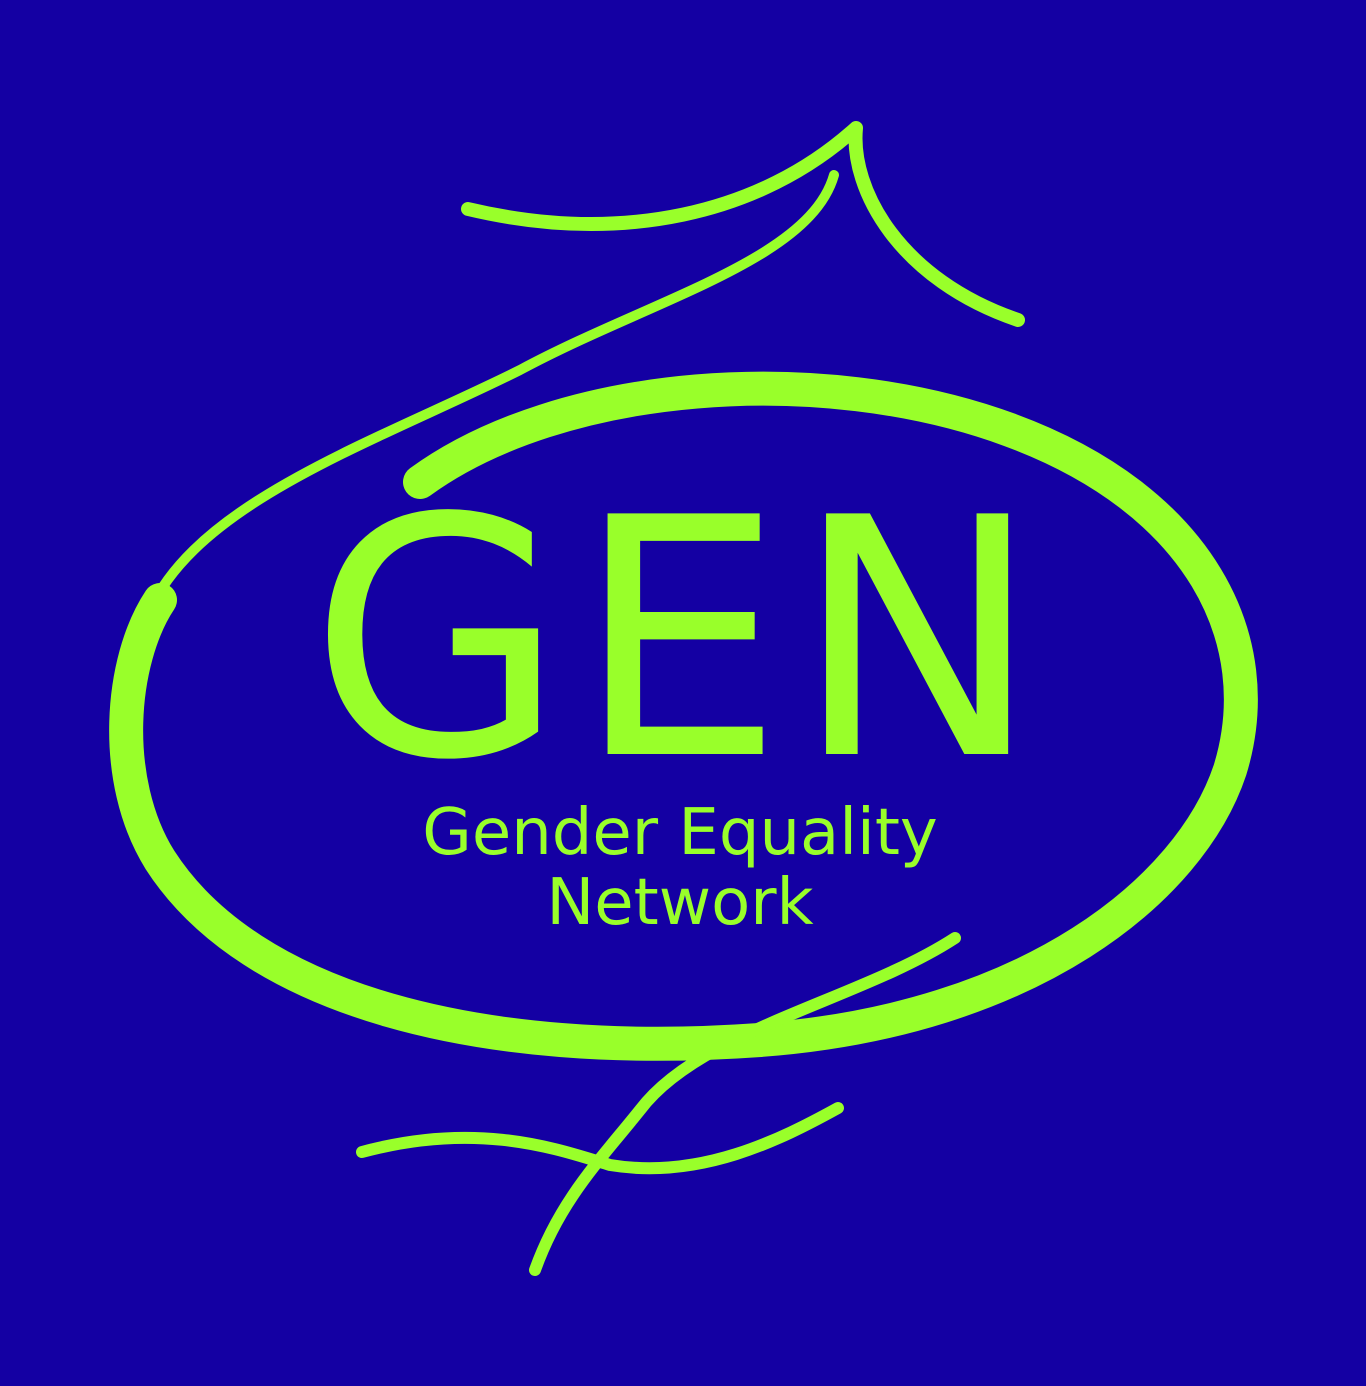  What do you see at coordinates (600, 1138) in the screenshot?
I see `bottom-swirl` at bounding box center [600, 1138].